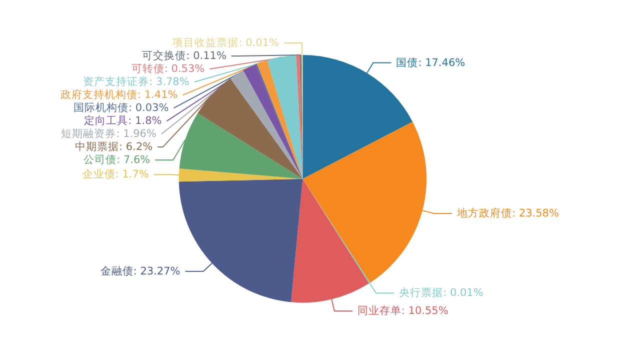  Describe the element at coordinates (117, 160) in the screenshot. I see `slice-label: 公司债: 7.6%` at that location.